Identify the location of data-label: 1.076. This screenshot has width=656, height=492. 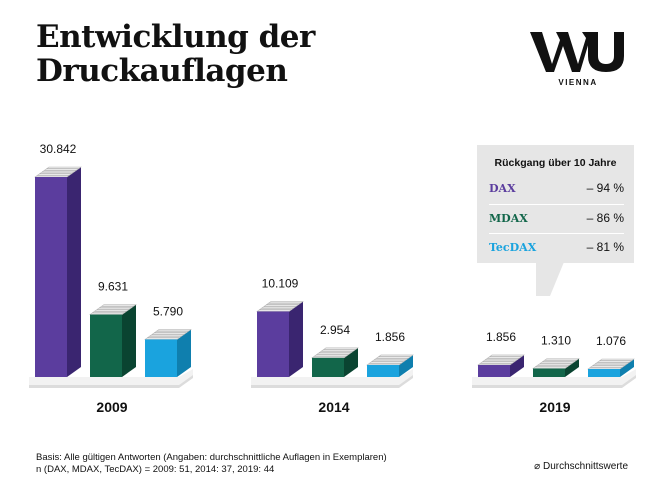
(611, 341).